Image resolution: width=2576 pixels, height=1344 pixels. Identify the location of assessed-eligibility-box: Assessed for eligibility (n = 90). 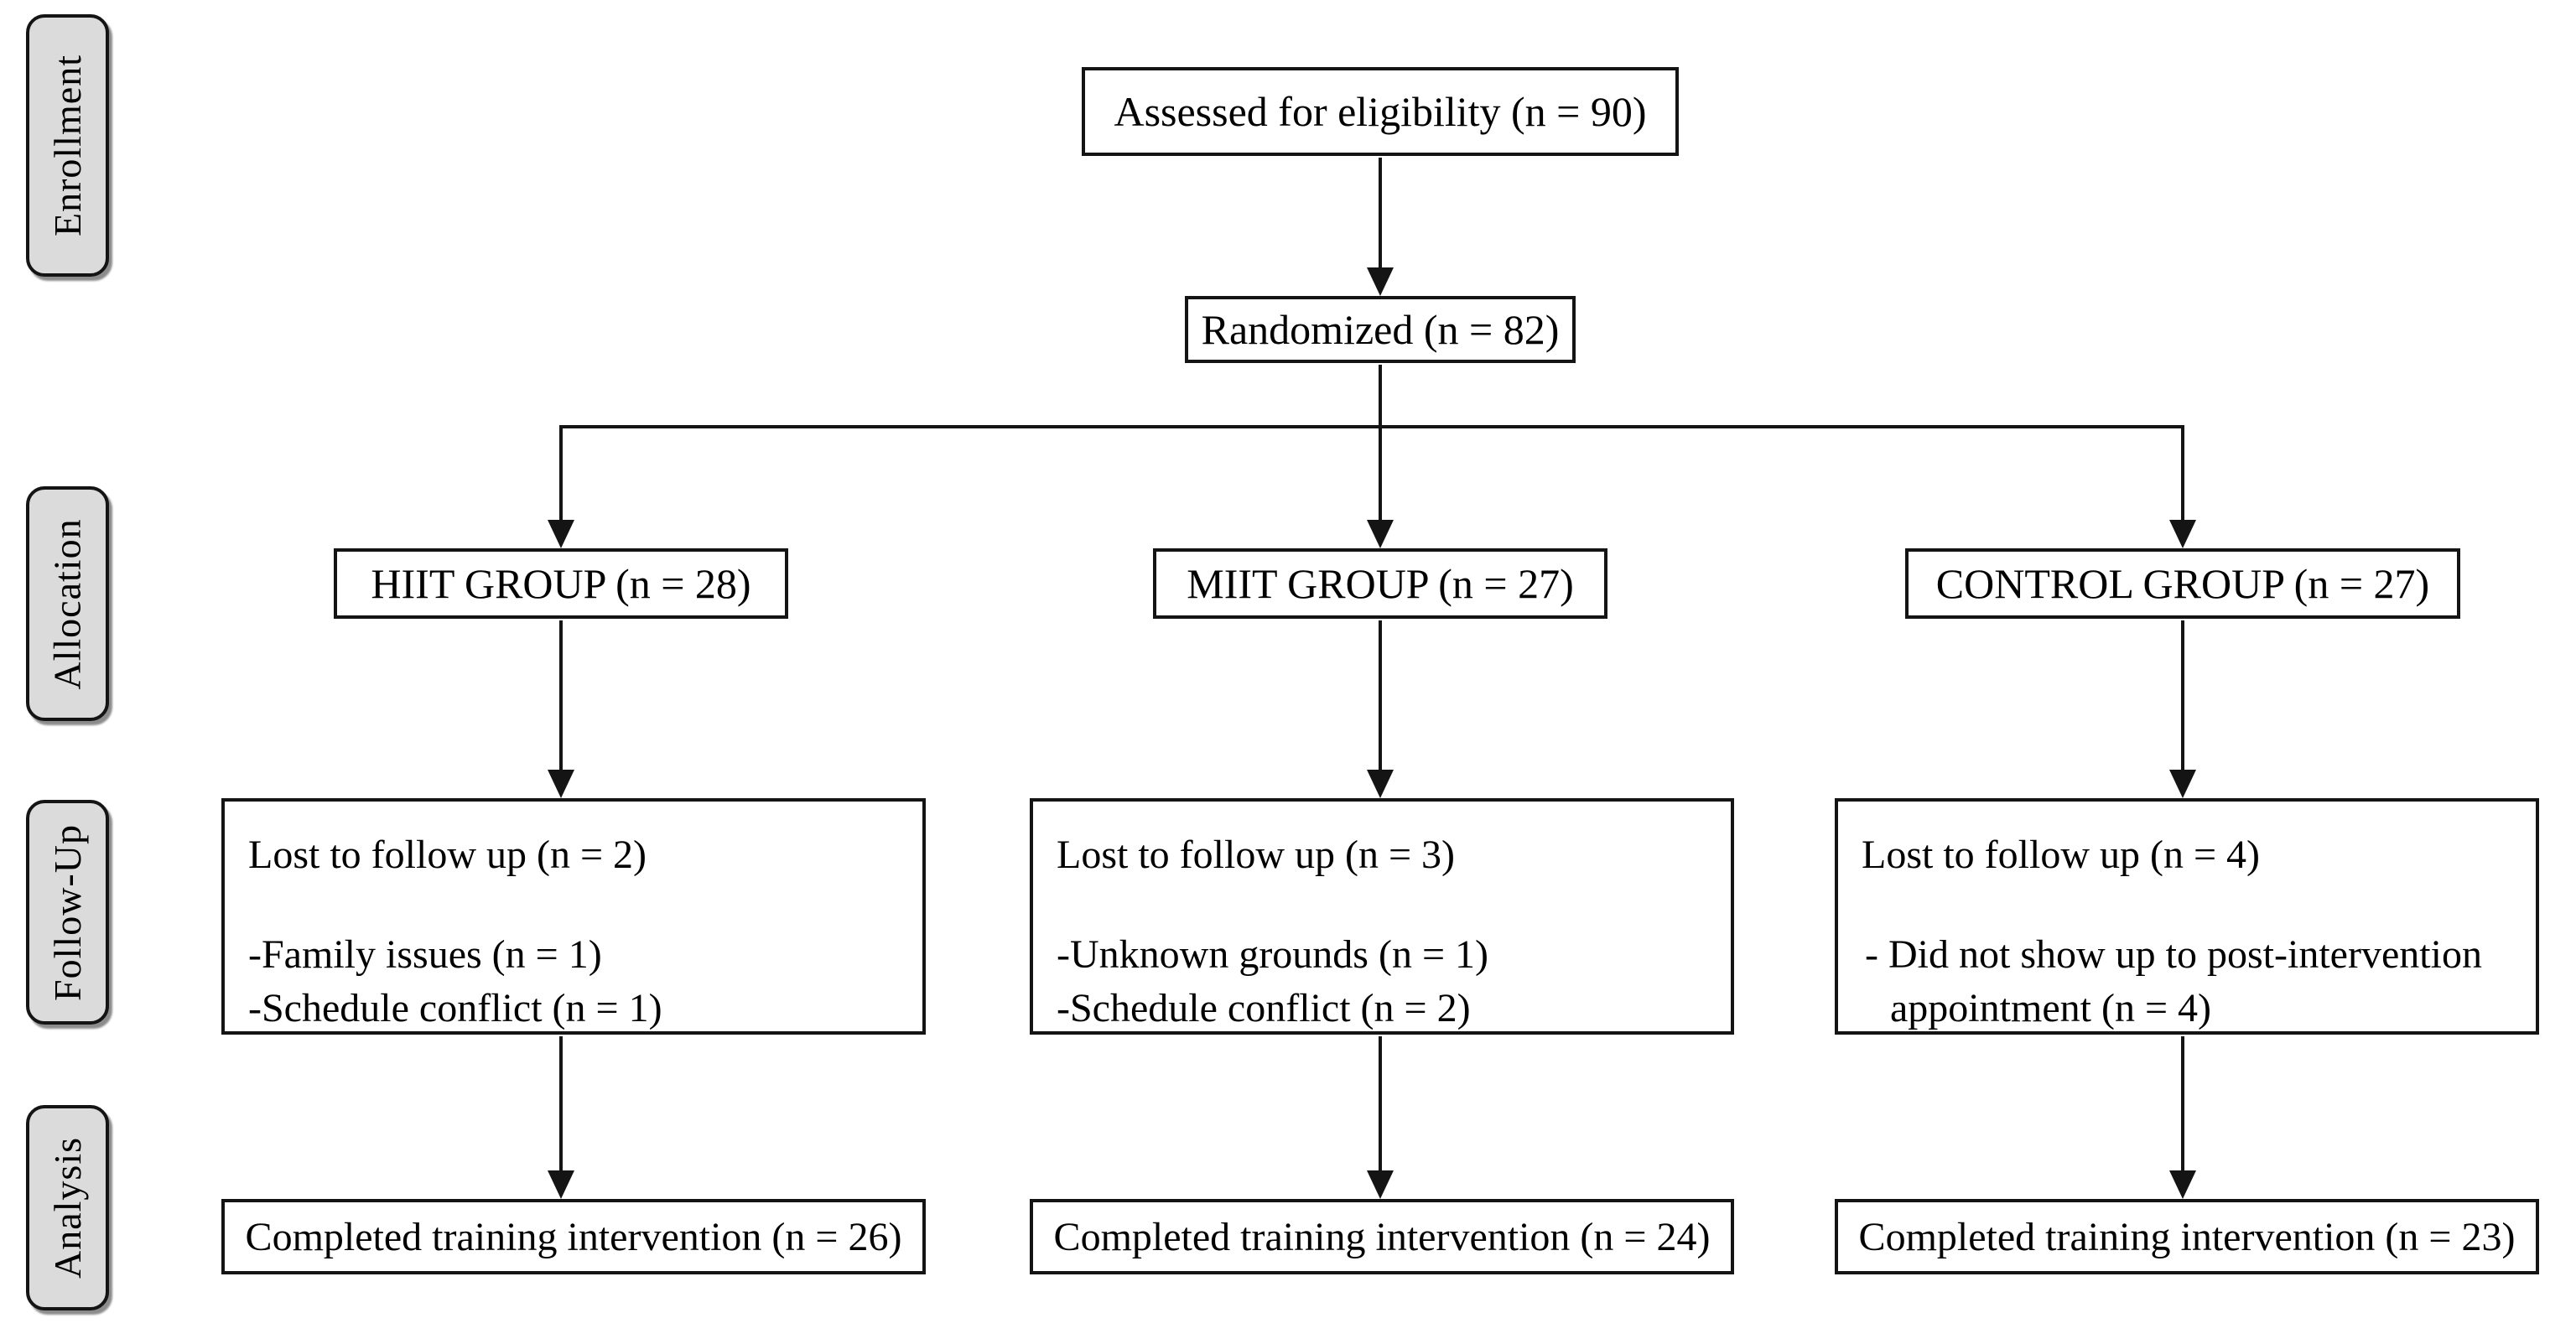
(1380, 111).